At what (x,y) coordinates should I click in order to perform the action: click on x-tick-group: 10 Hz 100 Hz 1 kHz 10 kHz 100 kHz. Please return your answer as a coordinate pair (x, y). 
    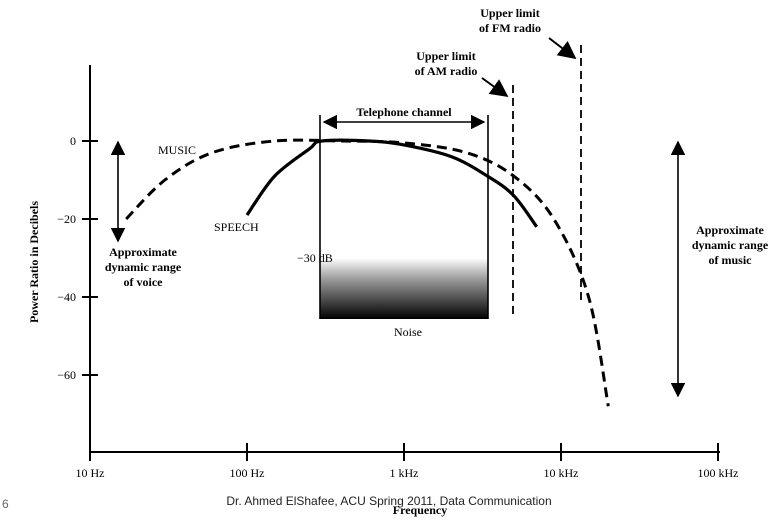
    Looking at the image, I should click on (407, 461).